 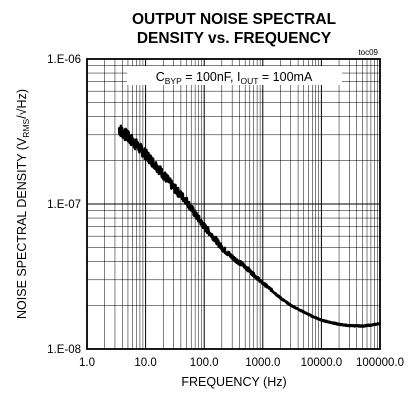 What do you see at coordinates (322, 363) in the screenshot?
I see `x-tick-label: 10000.0` at bounding box center [322, 363].